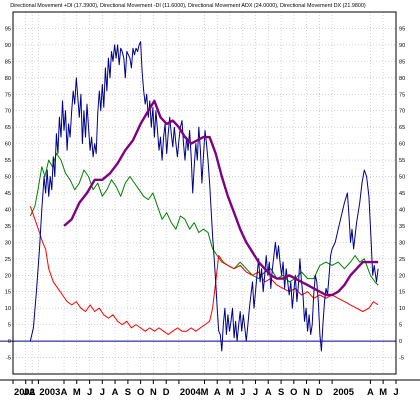 The width and height of the screenshot is (420, 400). What do you see at coordinates (191, 391) in the screenshot?
I see `x-tick-label: 2004` at bounding box center [191, 391].